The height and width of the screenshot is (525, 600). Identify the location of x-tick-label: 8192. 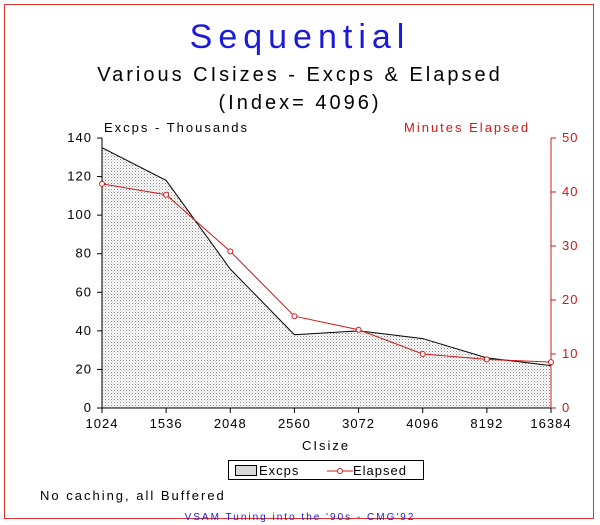
(486, 423).